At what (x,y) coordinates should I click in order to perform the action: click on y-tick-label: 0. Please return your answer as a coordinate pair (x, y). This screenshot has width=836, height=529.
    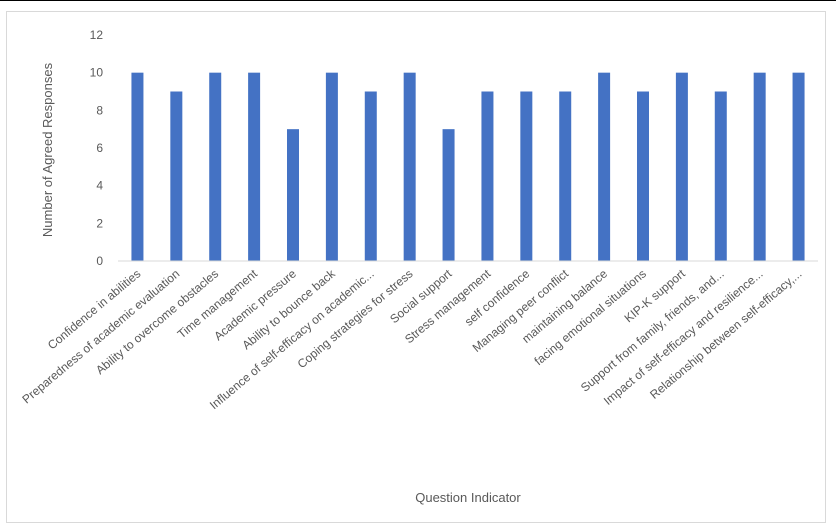
    Looking at the image, I should click on (99, 261).